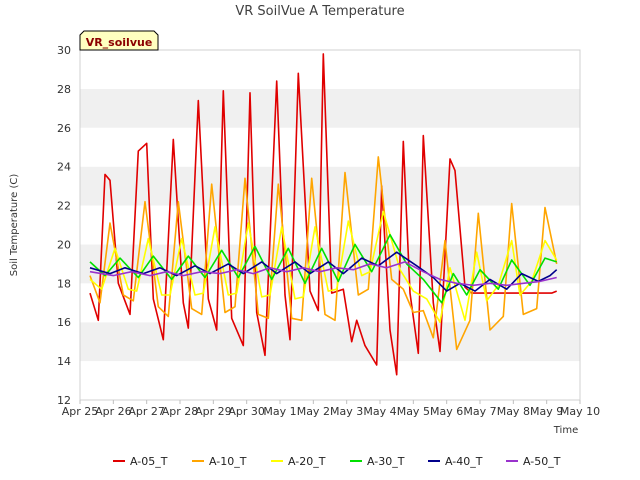  What do you see at coordinates (319, 11) in the screenshot?
I see `chart-title: VR SoilVue A Temperature` at bounding box center [319, 11].